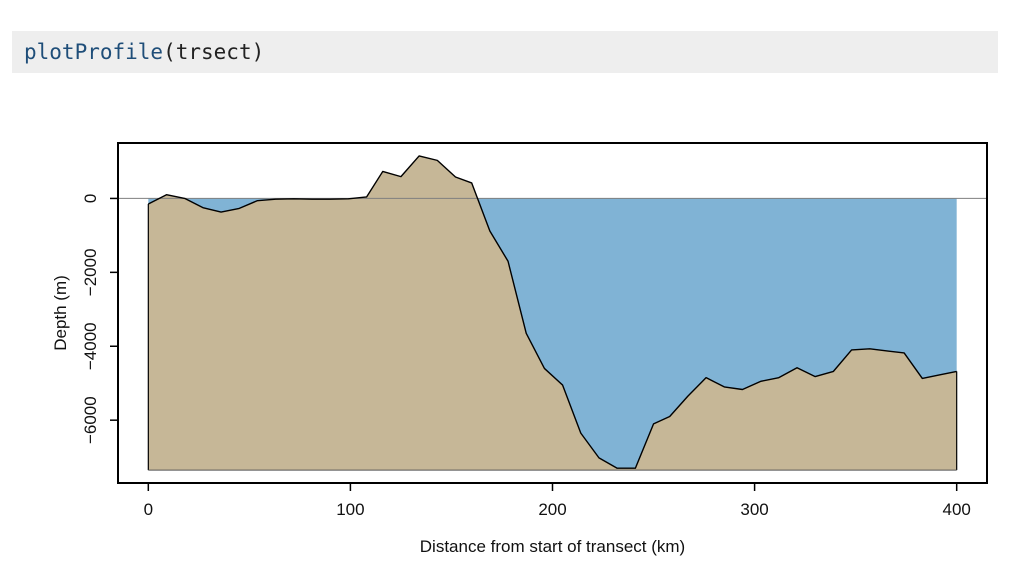 Image resolution: width=1024 pixels, height=576 pixels. I want to click on y-tick-label: −4000, so click(90, 346).